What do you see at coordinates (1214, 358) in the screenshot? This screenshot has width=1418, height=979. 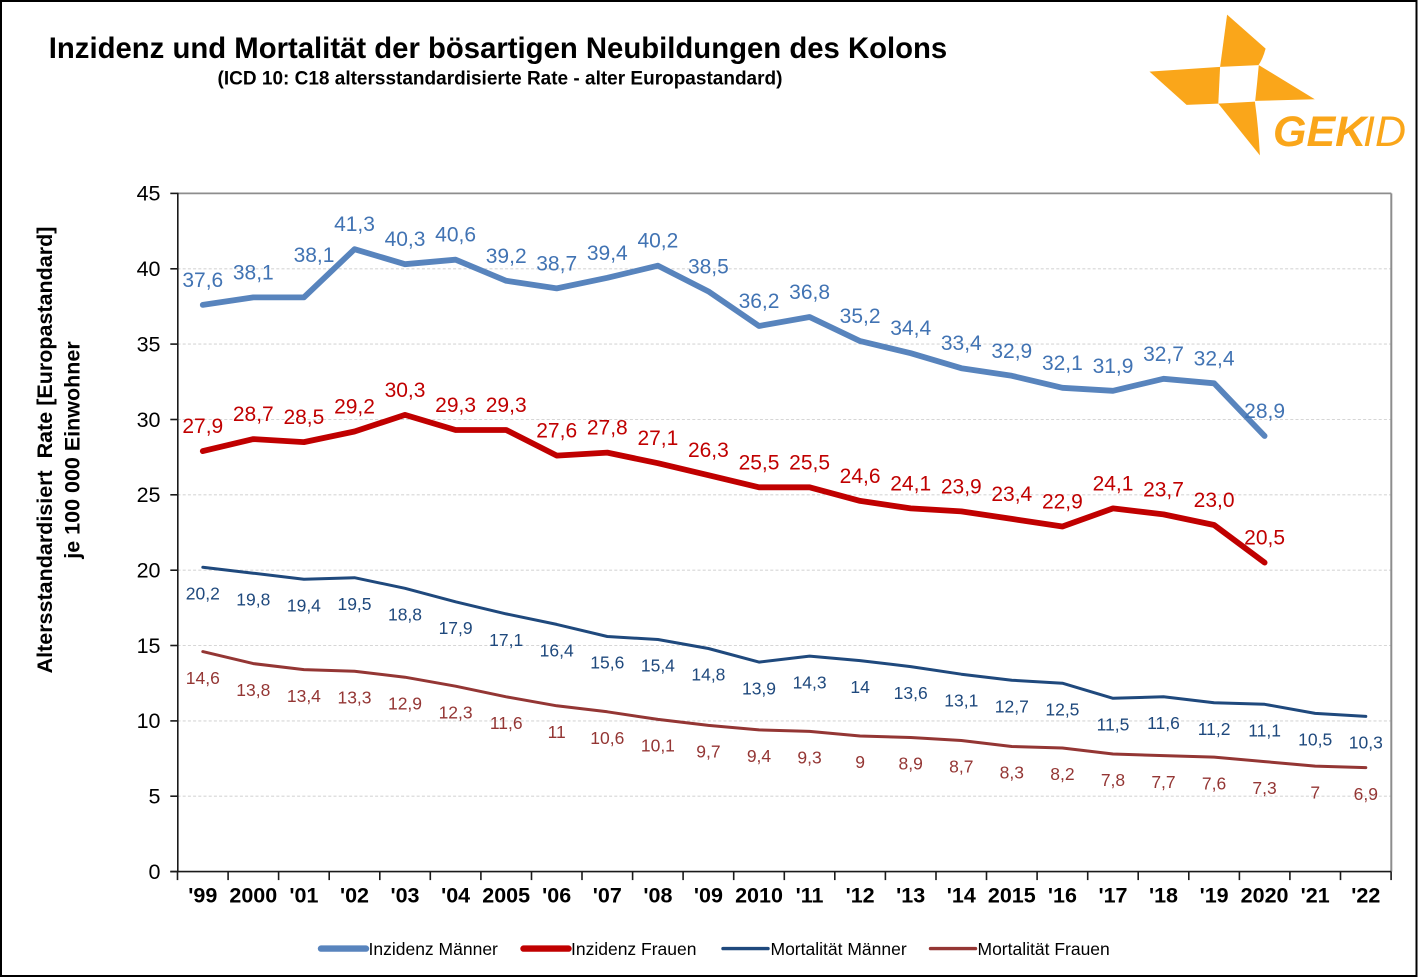 I see `svg-text: 32,4` at bounding box center [1214, 358].